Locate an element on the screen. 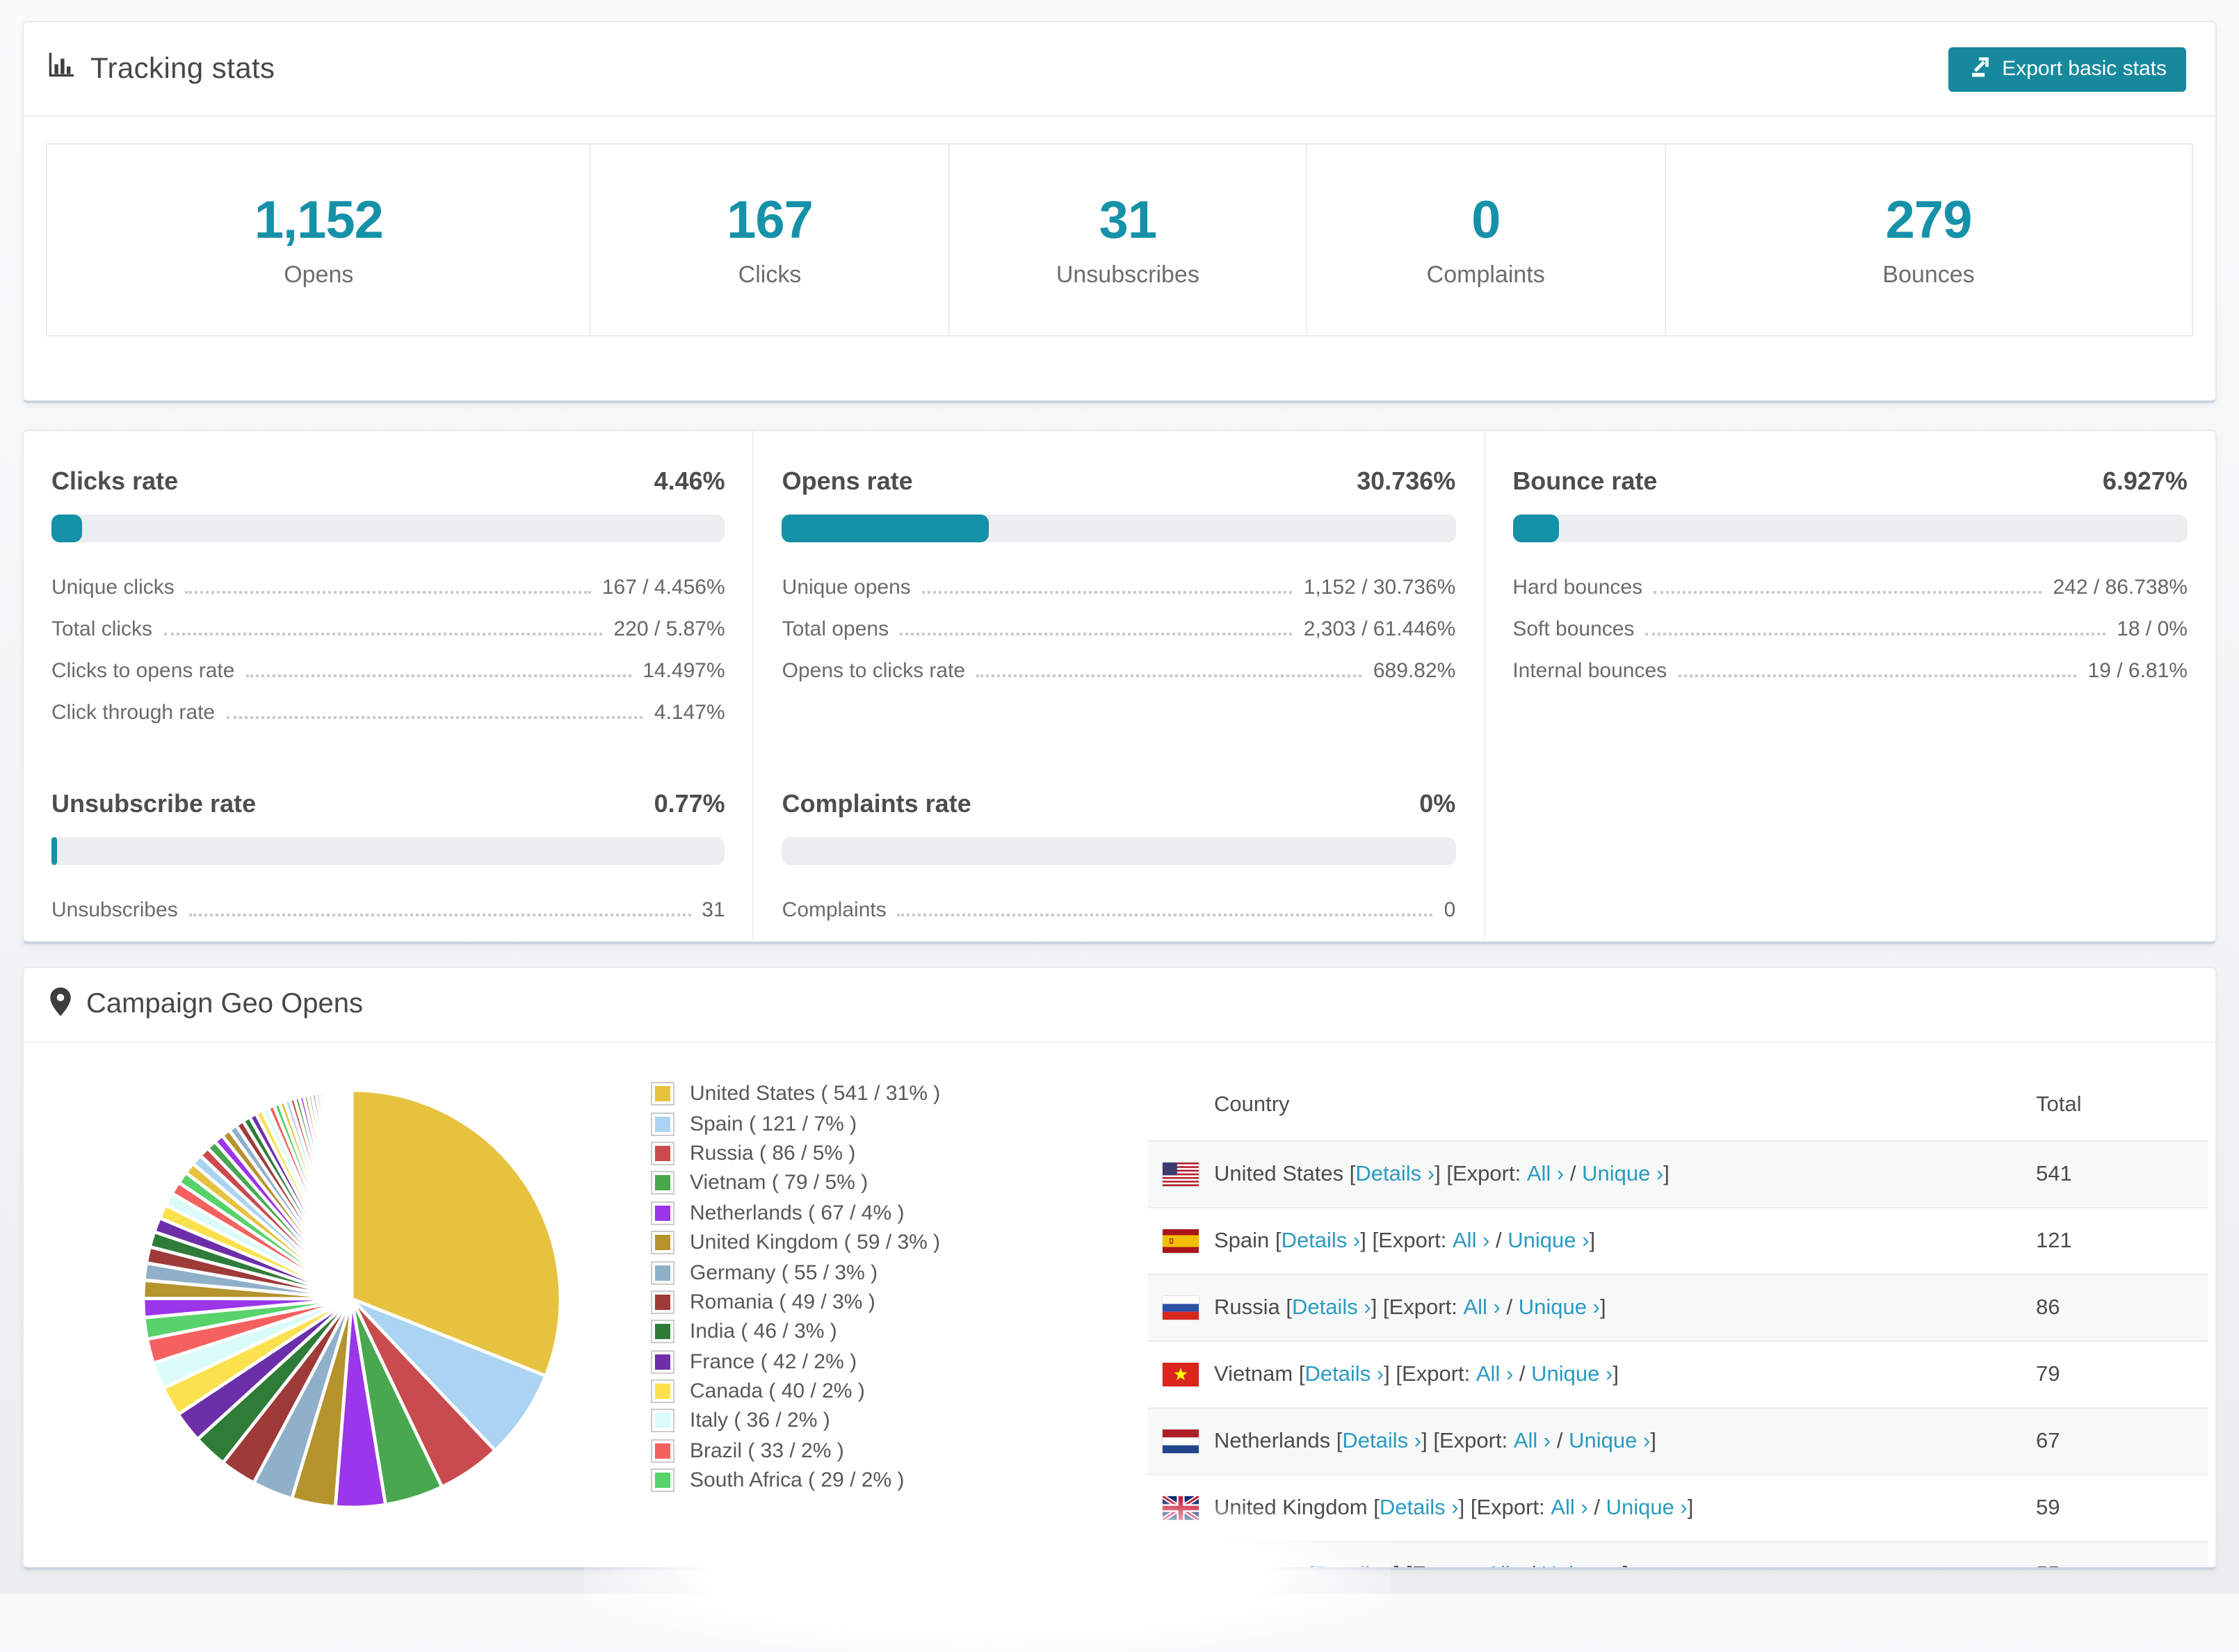 The width and height of the screenshot is (2239, 1652). legend-item: United Kingdom ( 59 / 3% ) is located at coordinates (795, 1243).